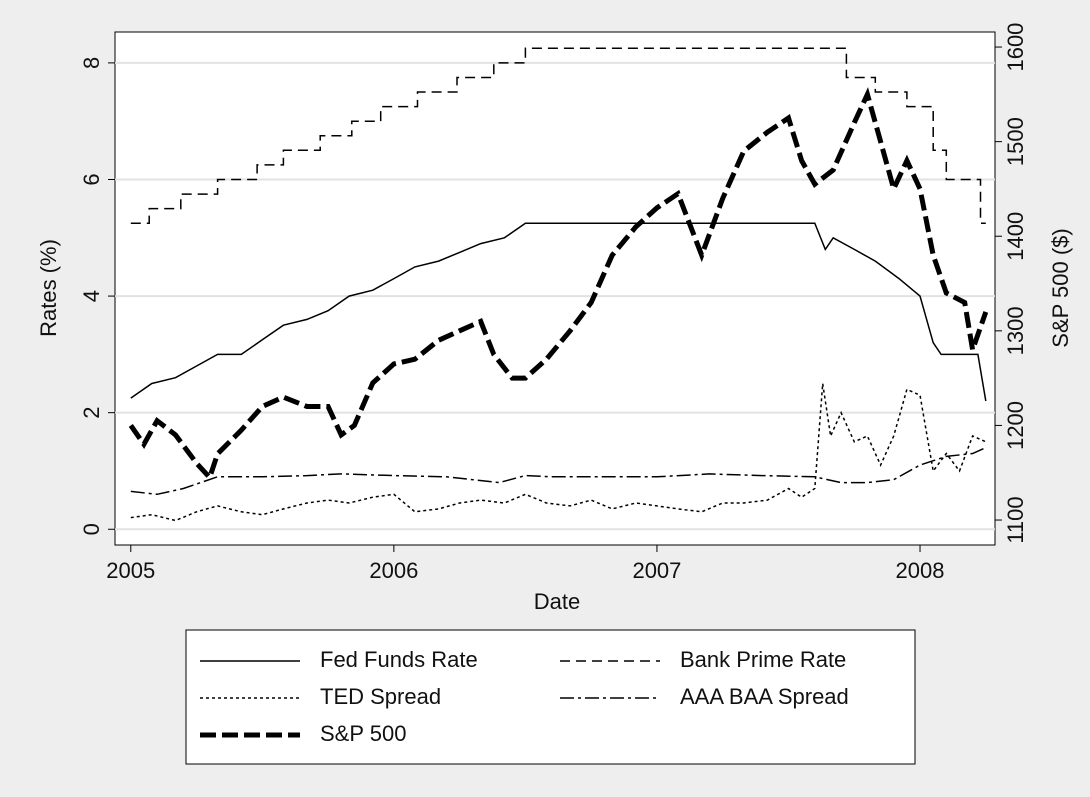 This screenshot has width=1090, height=797. Describe the element at coordinates (399, 659) in the screenshot. I see `legend-label: Fed Funds Rate` at that location.